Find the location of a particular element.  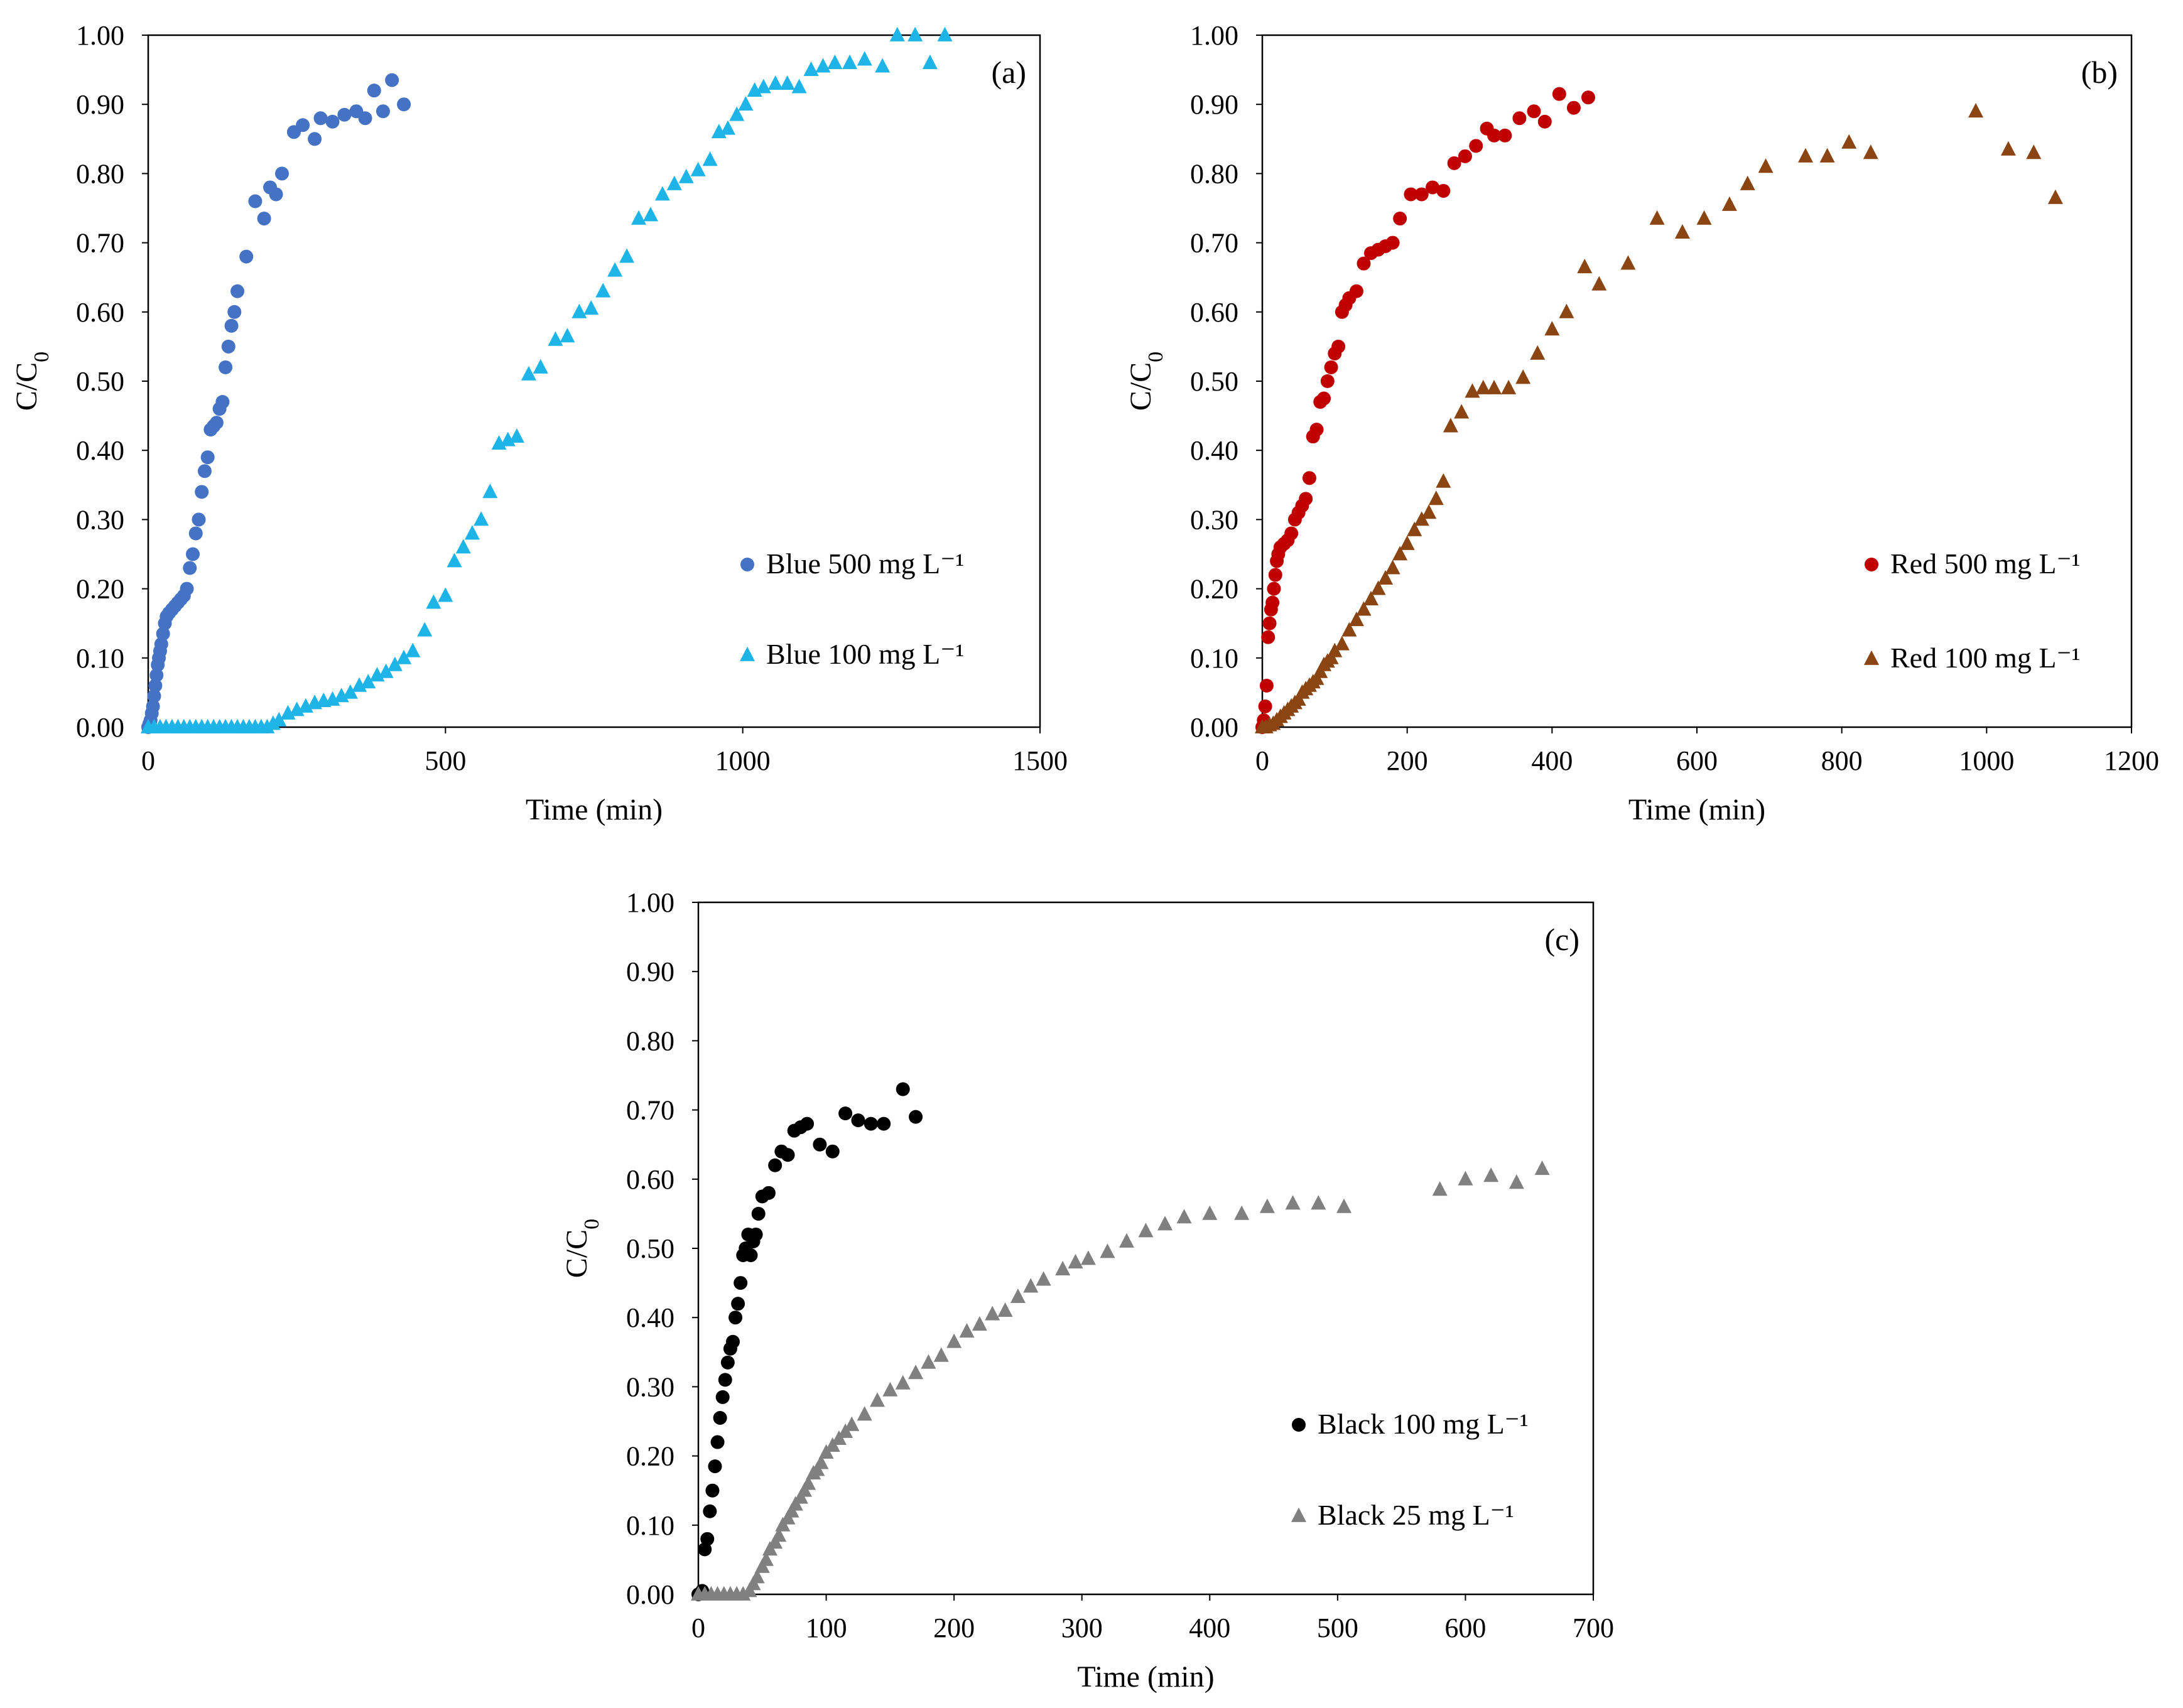

panel-label: (b) is located at coordinates (2099, 72).